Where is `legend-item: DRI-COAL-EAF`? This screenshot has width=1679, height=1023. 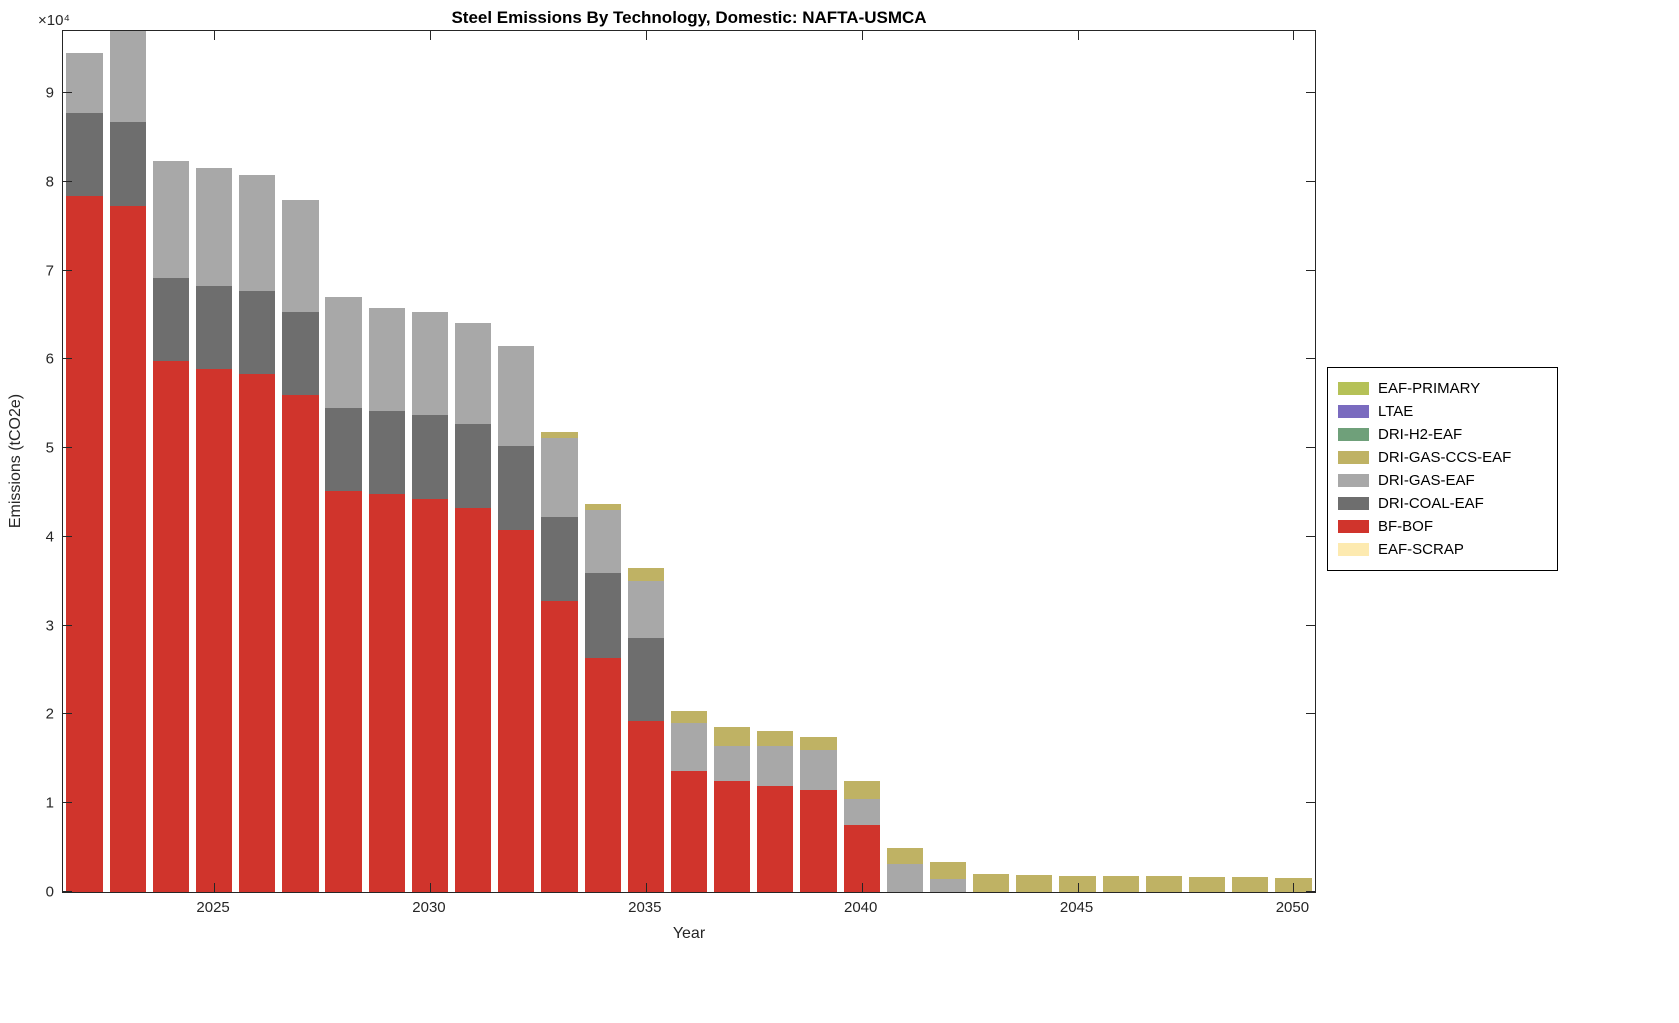 legend-item: DRI-COAL-EAF is located at coordinates (1442, 503).